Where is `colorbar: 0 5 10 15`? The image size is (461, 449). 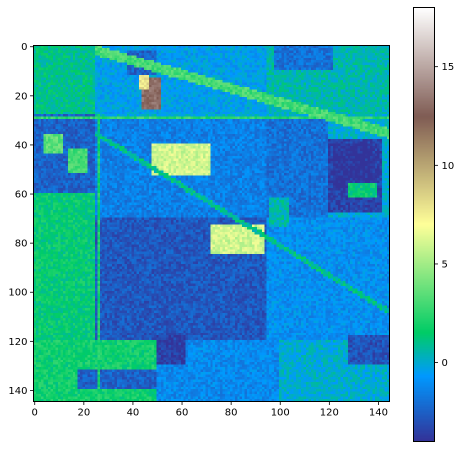
colorbar: 0 5 10 15 is located at coordinates (434, 224).